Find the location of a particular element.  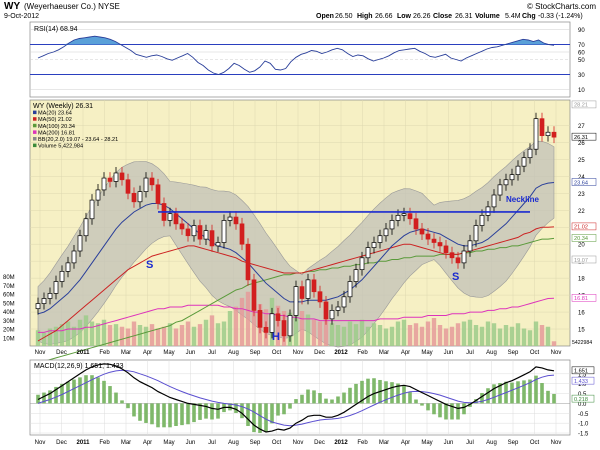

close-label: Close is located at coordinates (442, 16).